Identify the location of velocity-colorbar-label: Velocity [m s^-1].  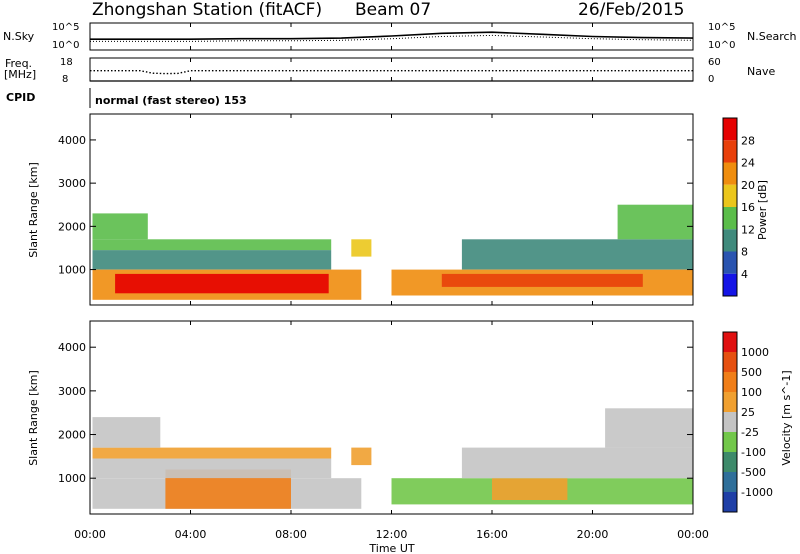
(786, 417).